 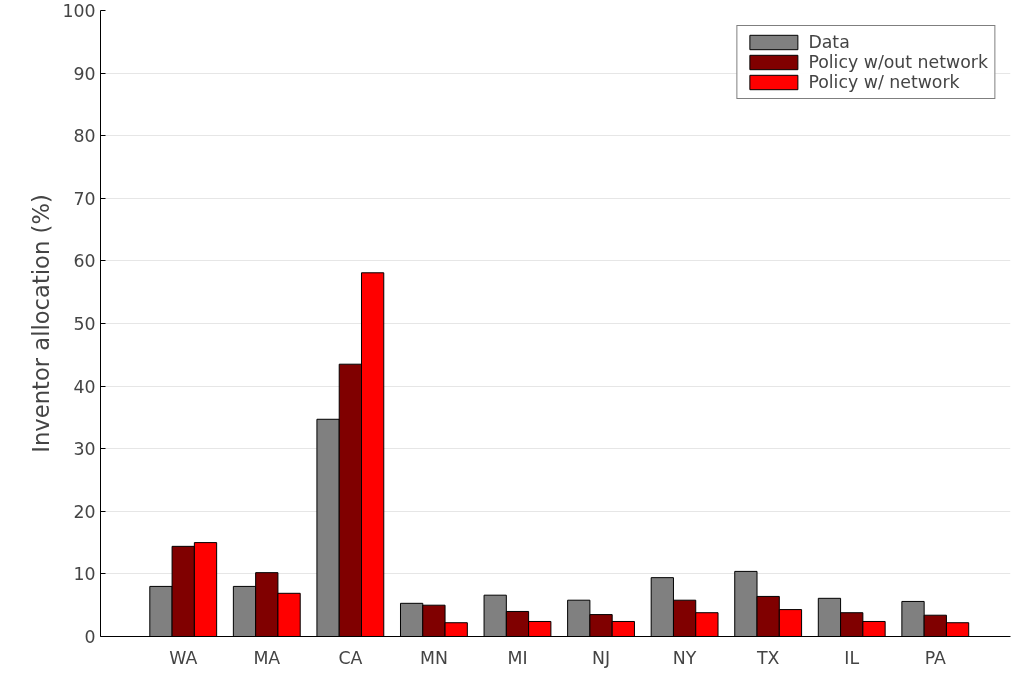 What do you see at coordinates (601, 657) in the screenshot?
I see `x-tick-label: NJ` at bounding box center [601, 657].